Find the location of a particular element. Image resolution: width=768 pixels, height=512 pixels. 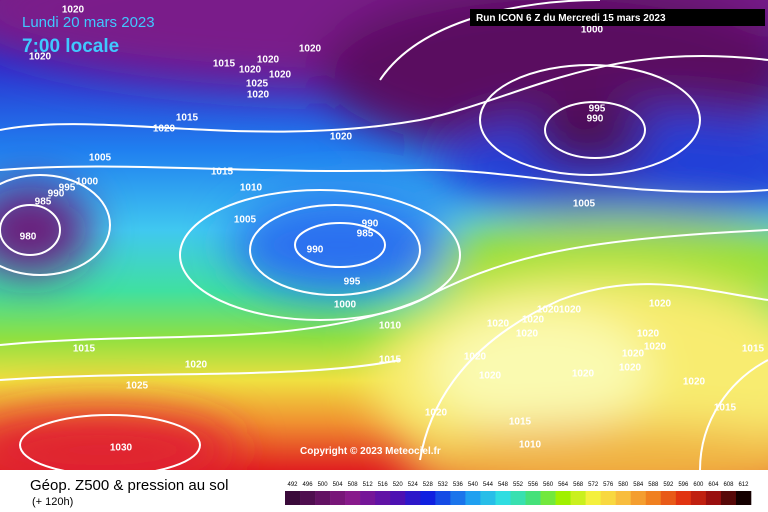

scale-label: 564 is located at coordinates (563, 485).